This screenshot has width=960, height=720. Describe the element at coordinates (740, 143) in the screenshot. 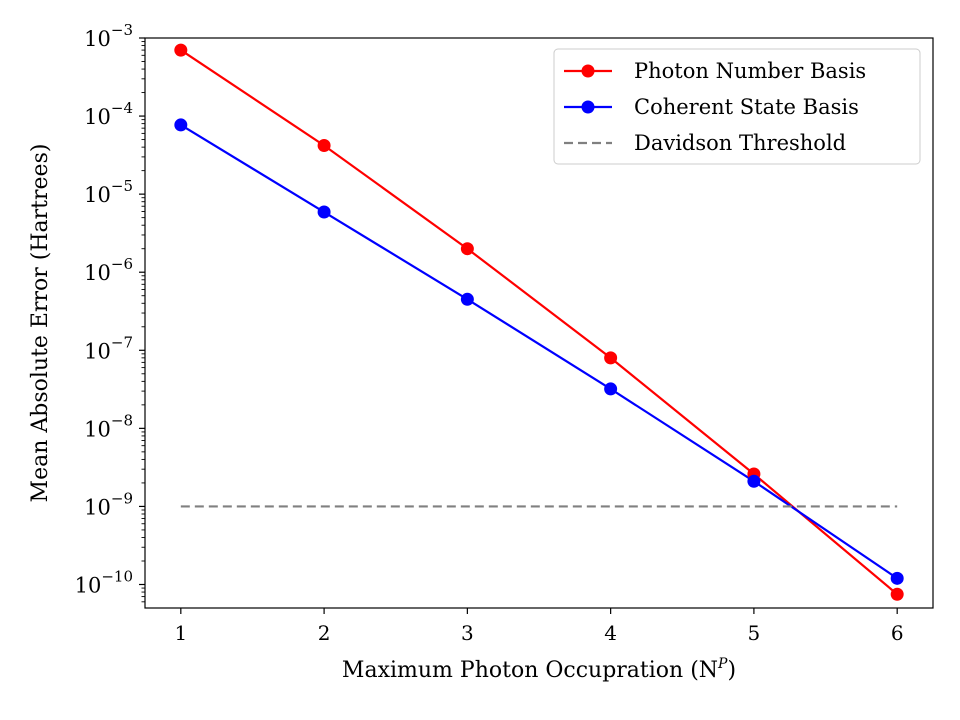

I see `legend-label-davidson-threshold: Davidson Threshold` at that location.